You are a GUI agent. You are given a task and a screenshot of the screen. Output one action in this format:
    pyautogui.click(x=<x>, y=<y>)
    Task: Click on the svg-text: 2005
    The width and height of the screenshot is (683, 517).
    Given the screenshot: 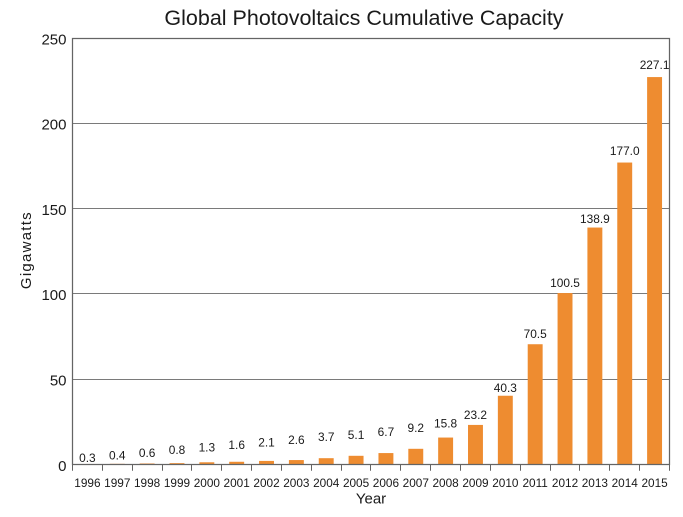 What is the action you would take?
    pyautogui.click(x=356, y=483)
    